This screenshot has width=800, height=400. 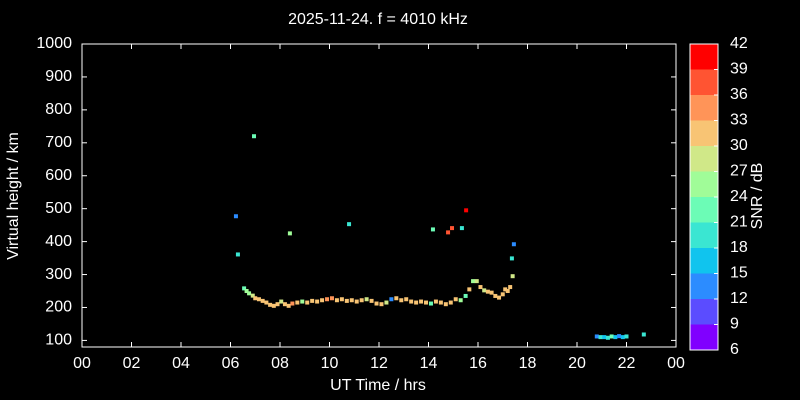 What do you see at coordinates (739, 145) in the screenshot?
I see `colorbar-tick-label: 30` at bounding box center [739, 145].